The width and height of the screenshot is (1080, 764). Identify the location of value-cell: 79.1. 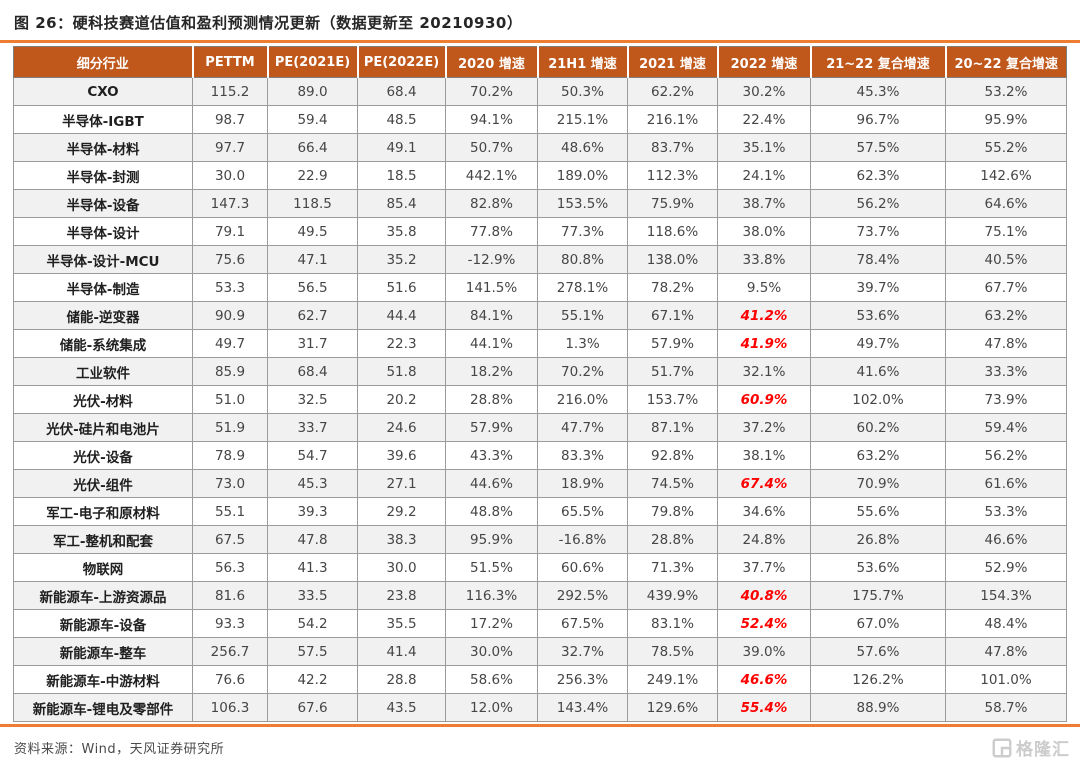
(230, 231).